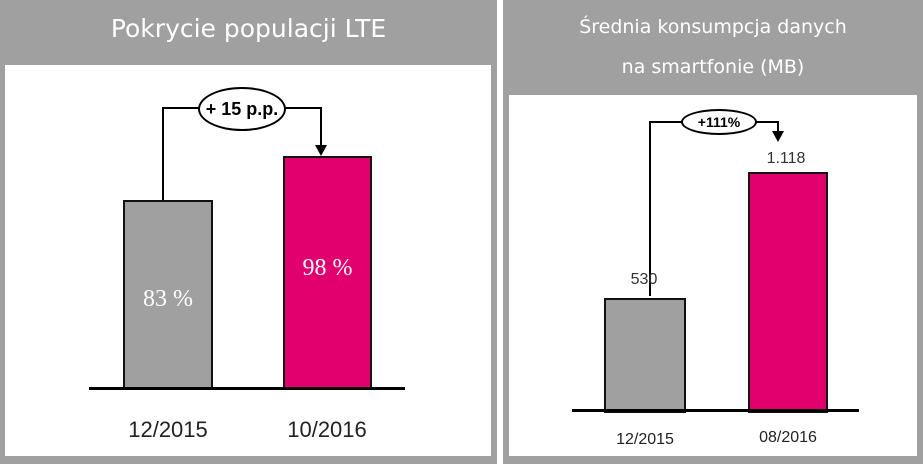 Image resolution: width=923 pixels, height=464 pixels. I want to click on bar-value-label: 83 %, so click(168, 299).